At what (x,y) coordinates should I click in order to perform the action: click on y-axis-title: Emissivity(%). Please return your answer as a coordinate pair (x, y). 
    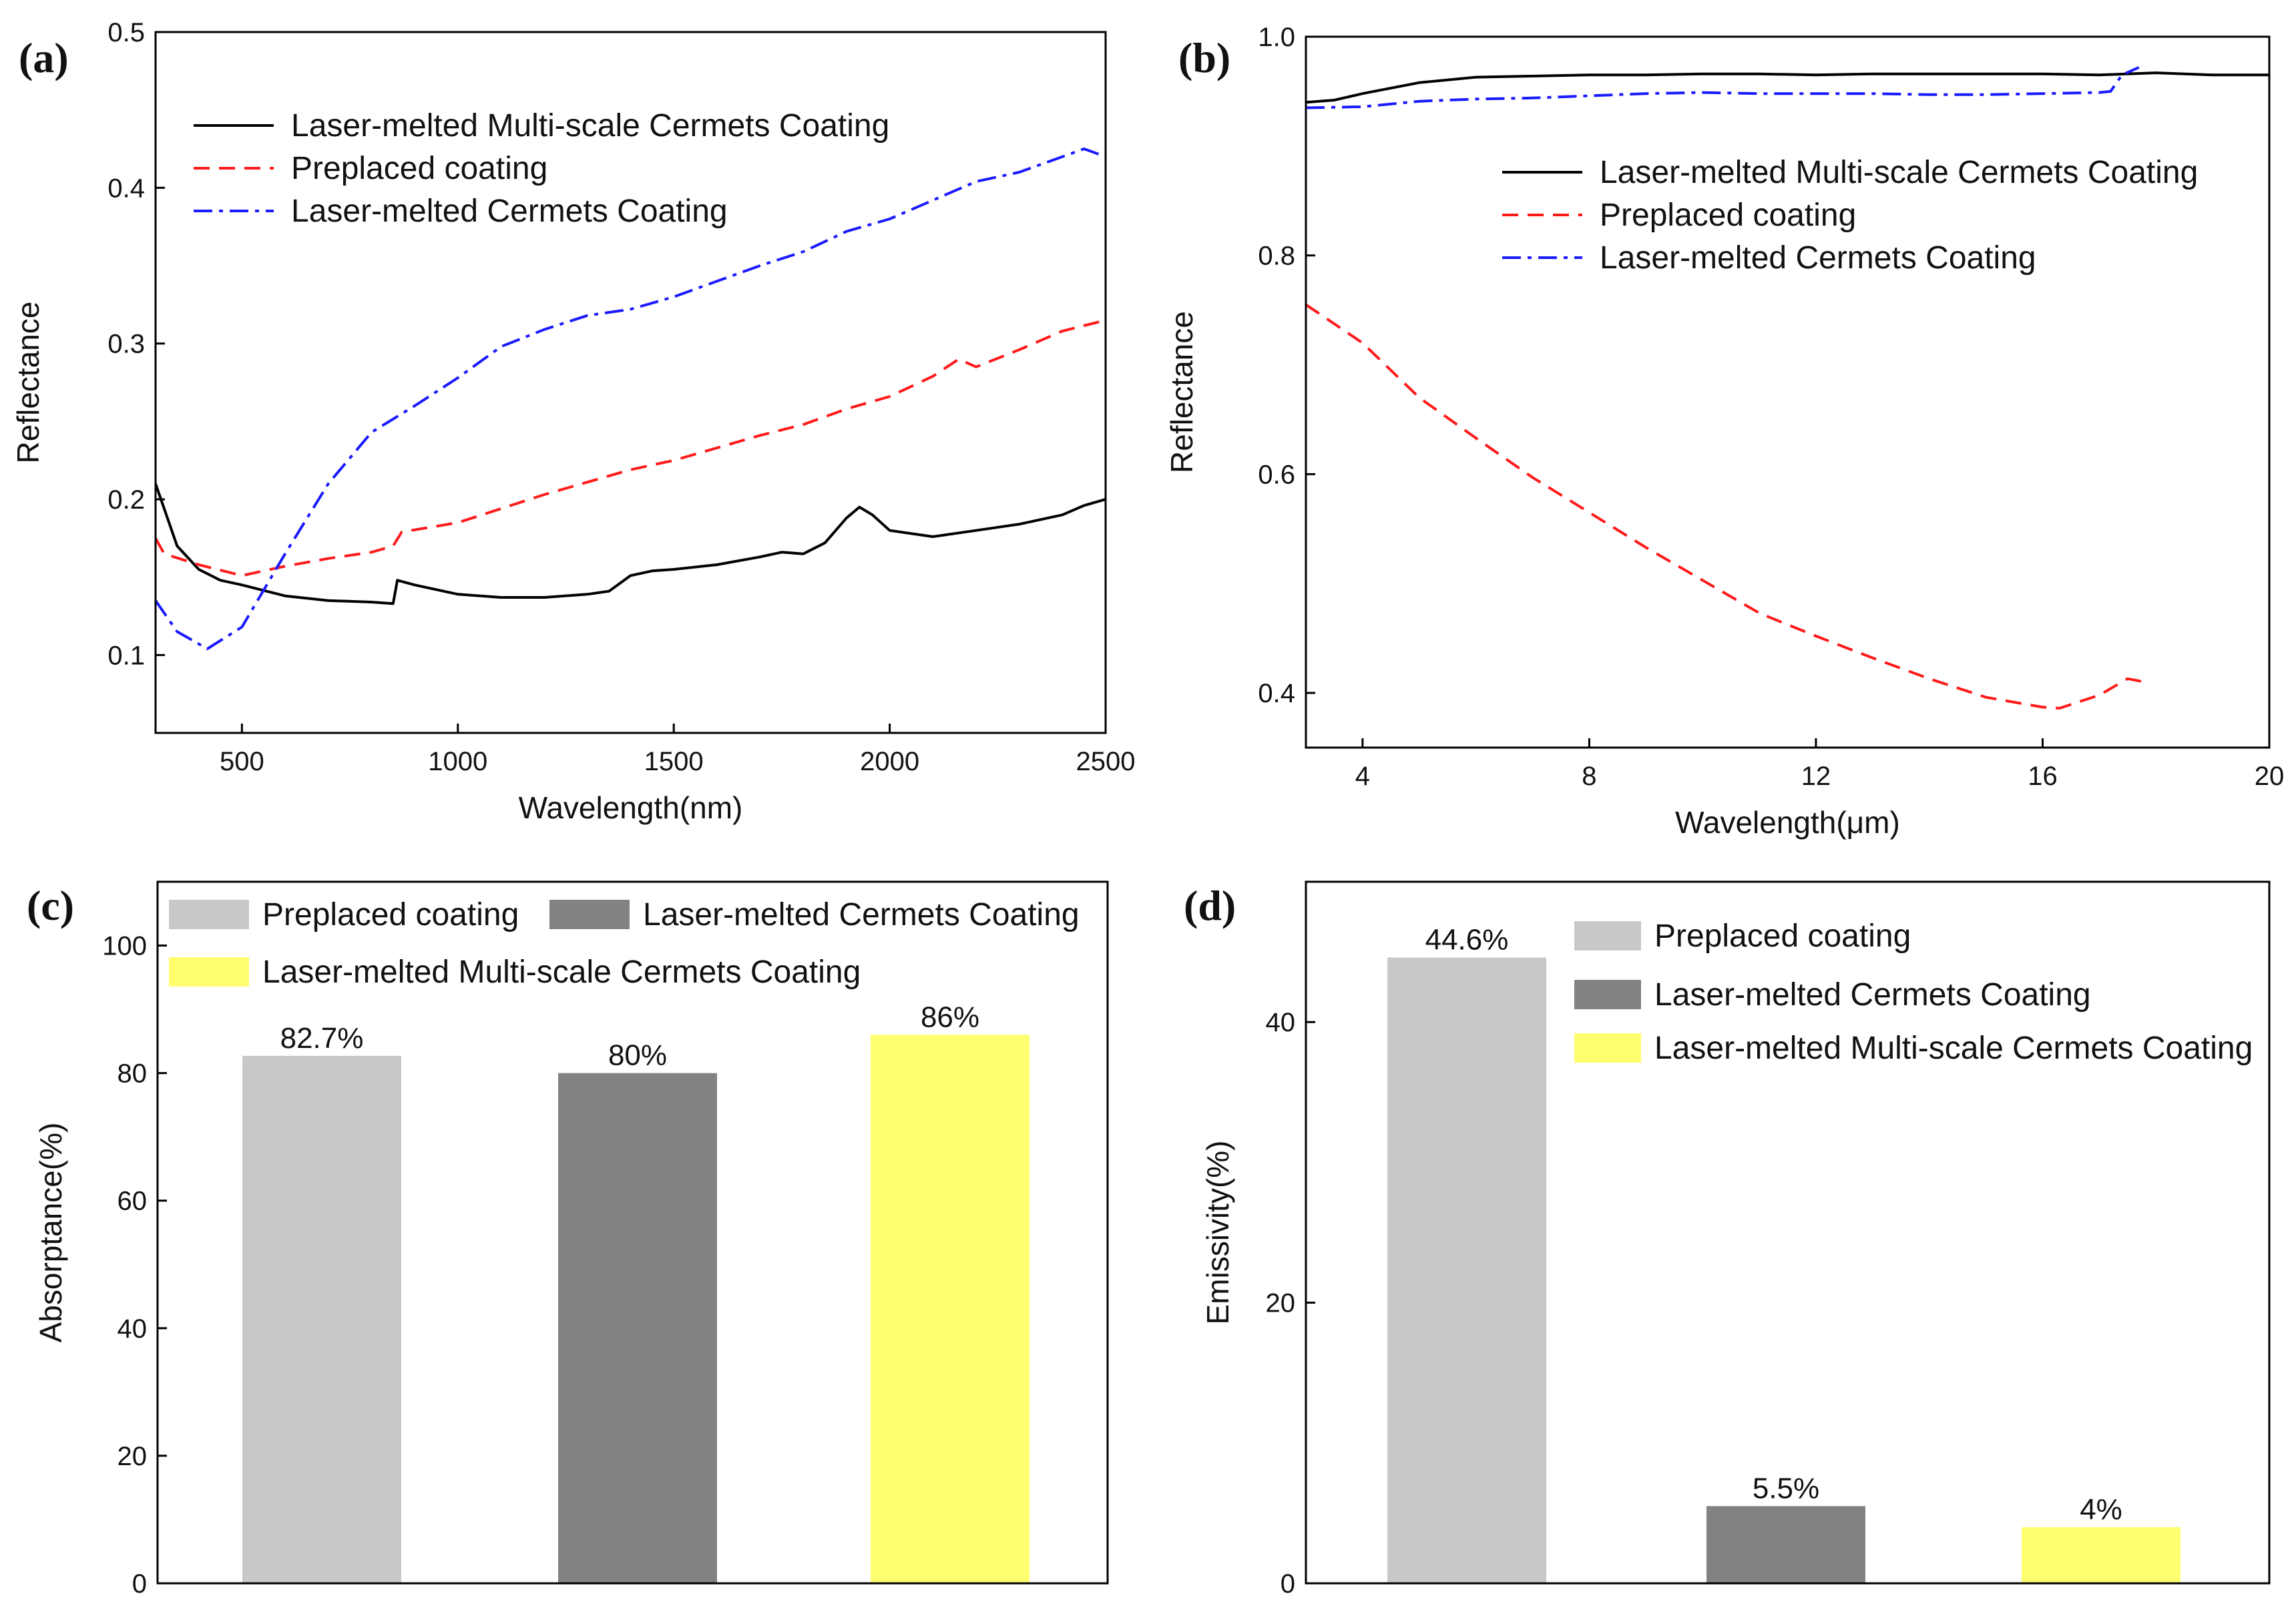
    Looking at the image, I should click on (1217, 1233).